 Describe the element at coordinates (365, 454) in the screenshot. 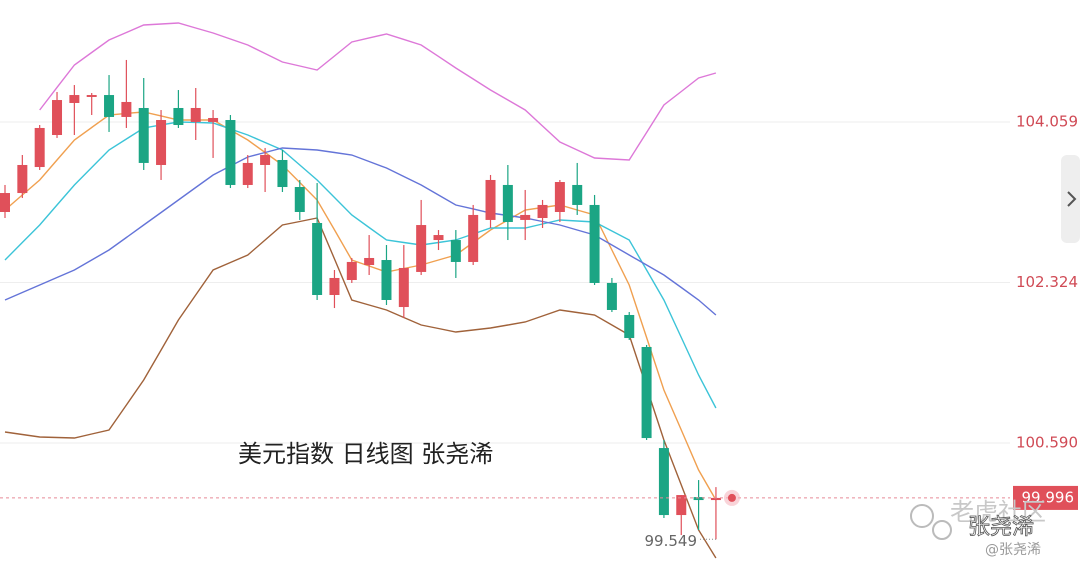

I see `annotation: 美元指数 日线图 张尧浠` at that location.